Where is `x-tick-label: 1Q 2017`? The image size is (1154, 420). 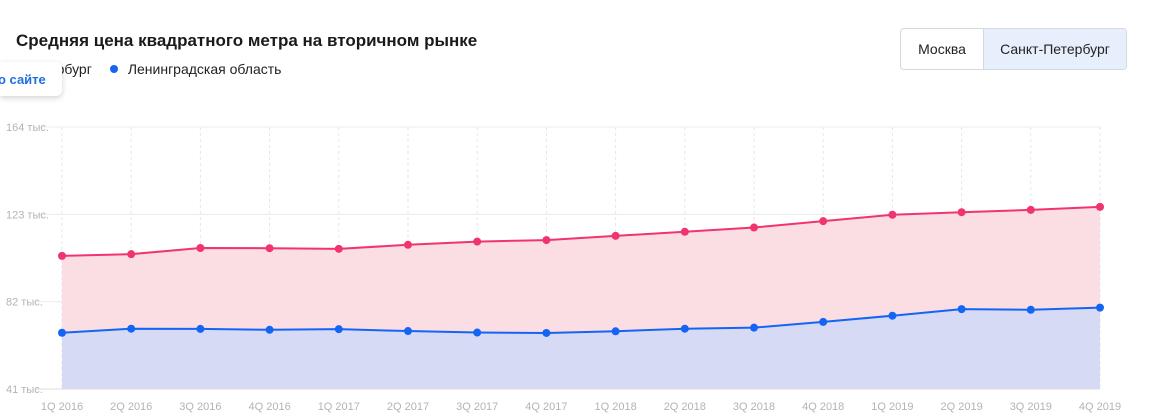 x-tick-label: 1Q 2017 is located at coordinates (339, 407).